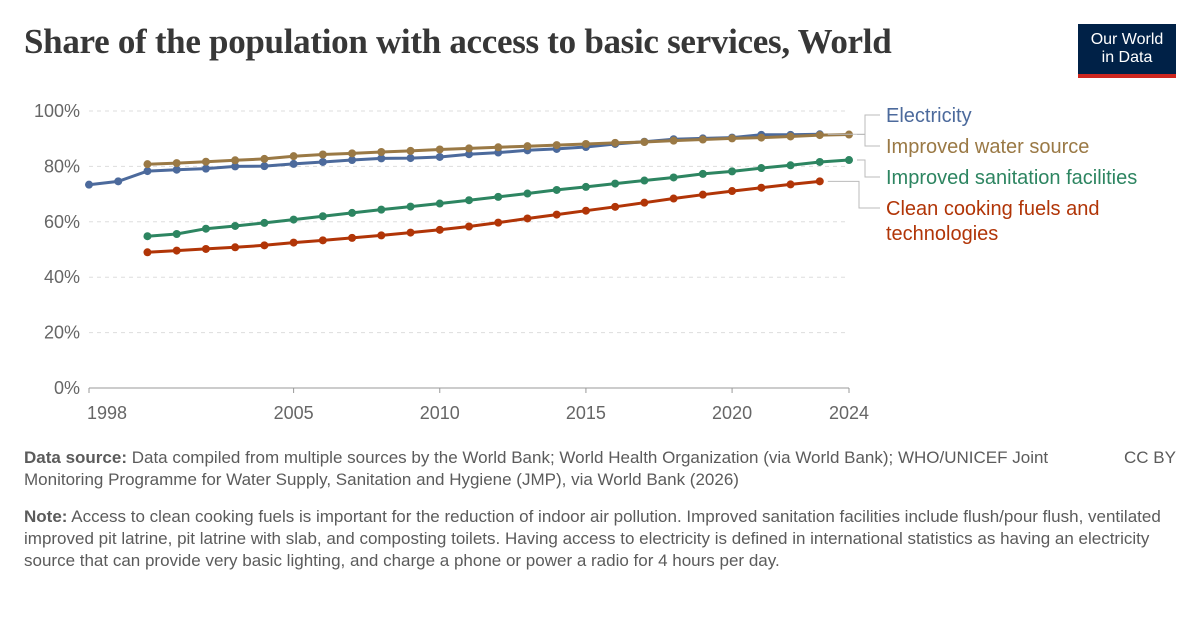 The width and height of the screenshot is (1200, 627). I want to click on x-tick-label: 2010, so click(440, 413).